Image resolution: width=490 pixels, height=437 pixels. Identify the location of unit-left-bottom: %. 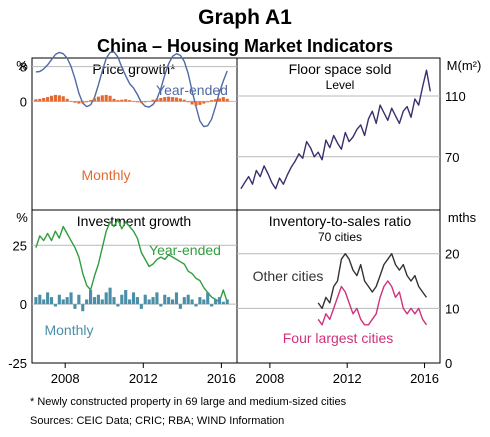
(22, 217).